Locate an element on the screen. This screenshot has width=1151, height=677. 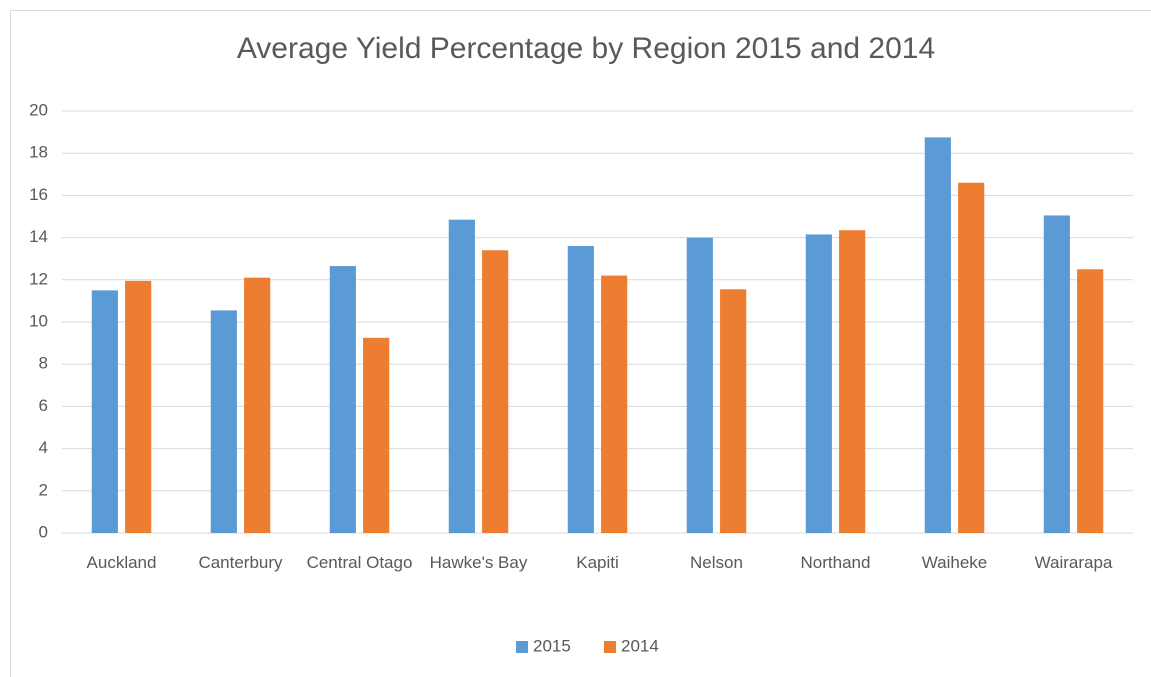
x-tick-label: Canterbury is located at coordinates (240, 562).